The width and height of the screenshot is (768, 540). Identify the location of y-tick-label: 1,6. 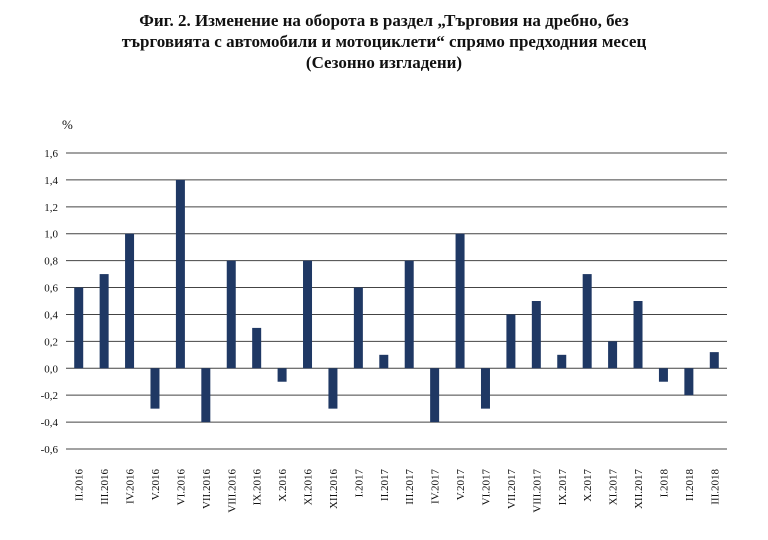
(51, 154).